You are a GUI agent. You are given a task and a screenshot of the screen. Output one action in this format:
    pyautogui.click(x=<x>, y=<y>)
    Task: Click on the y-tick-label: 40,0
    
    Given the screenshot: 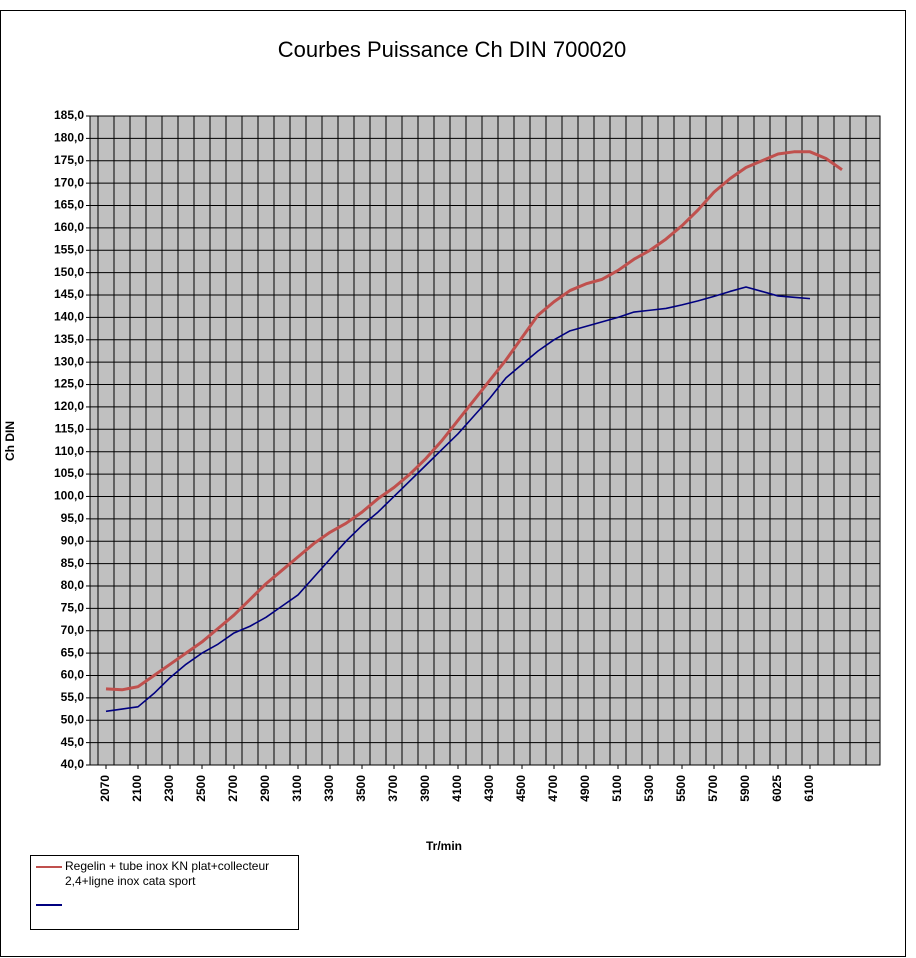 What is the action you would take?
    pyautogui.click(x=73, y=764)
    